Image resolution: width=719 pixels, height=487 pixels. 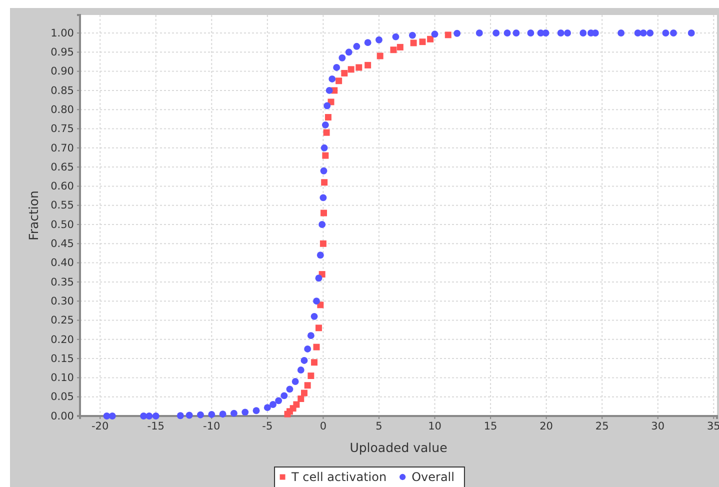 I want to click on y-tick-label: 0.80, so click(x=62, y=110).